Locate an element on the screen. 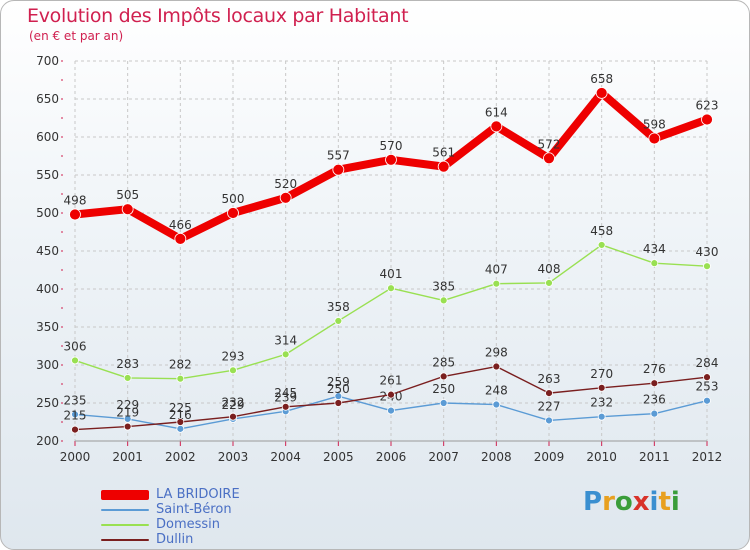 Image resolution: width=750 pixels, height=550 pixels. data-label-la-bridoire: 557 is located at coordinates (338, 156).